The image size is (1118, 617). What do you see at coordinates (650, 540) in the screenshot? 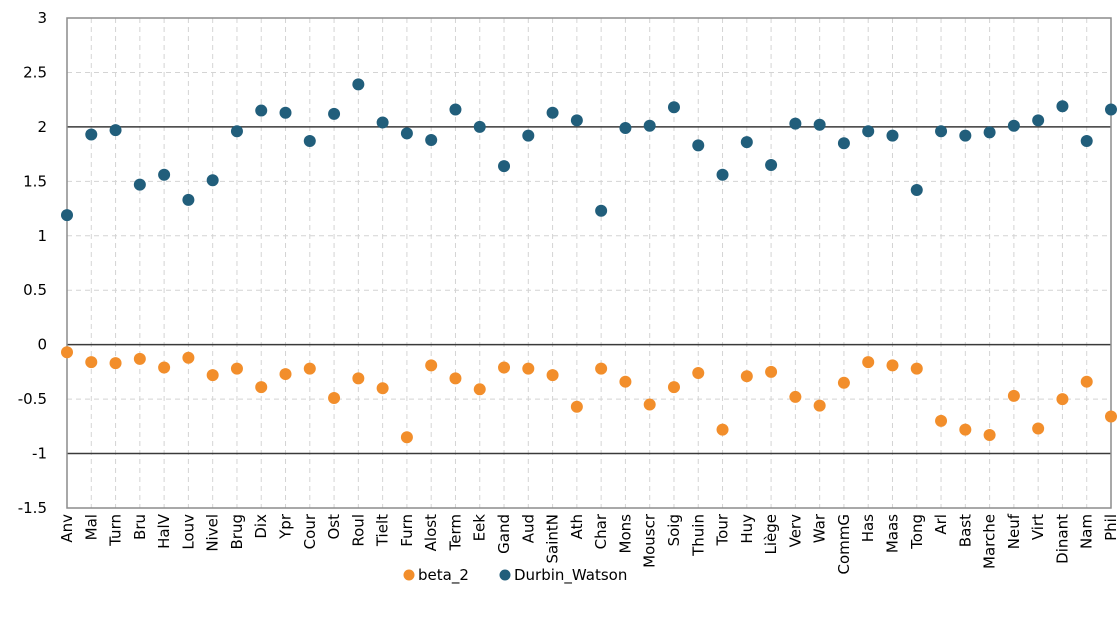
I see `x-tick-label: Mouscr` at bounding box center [650, 540].